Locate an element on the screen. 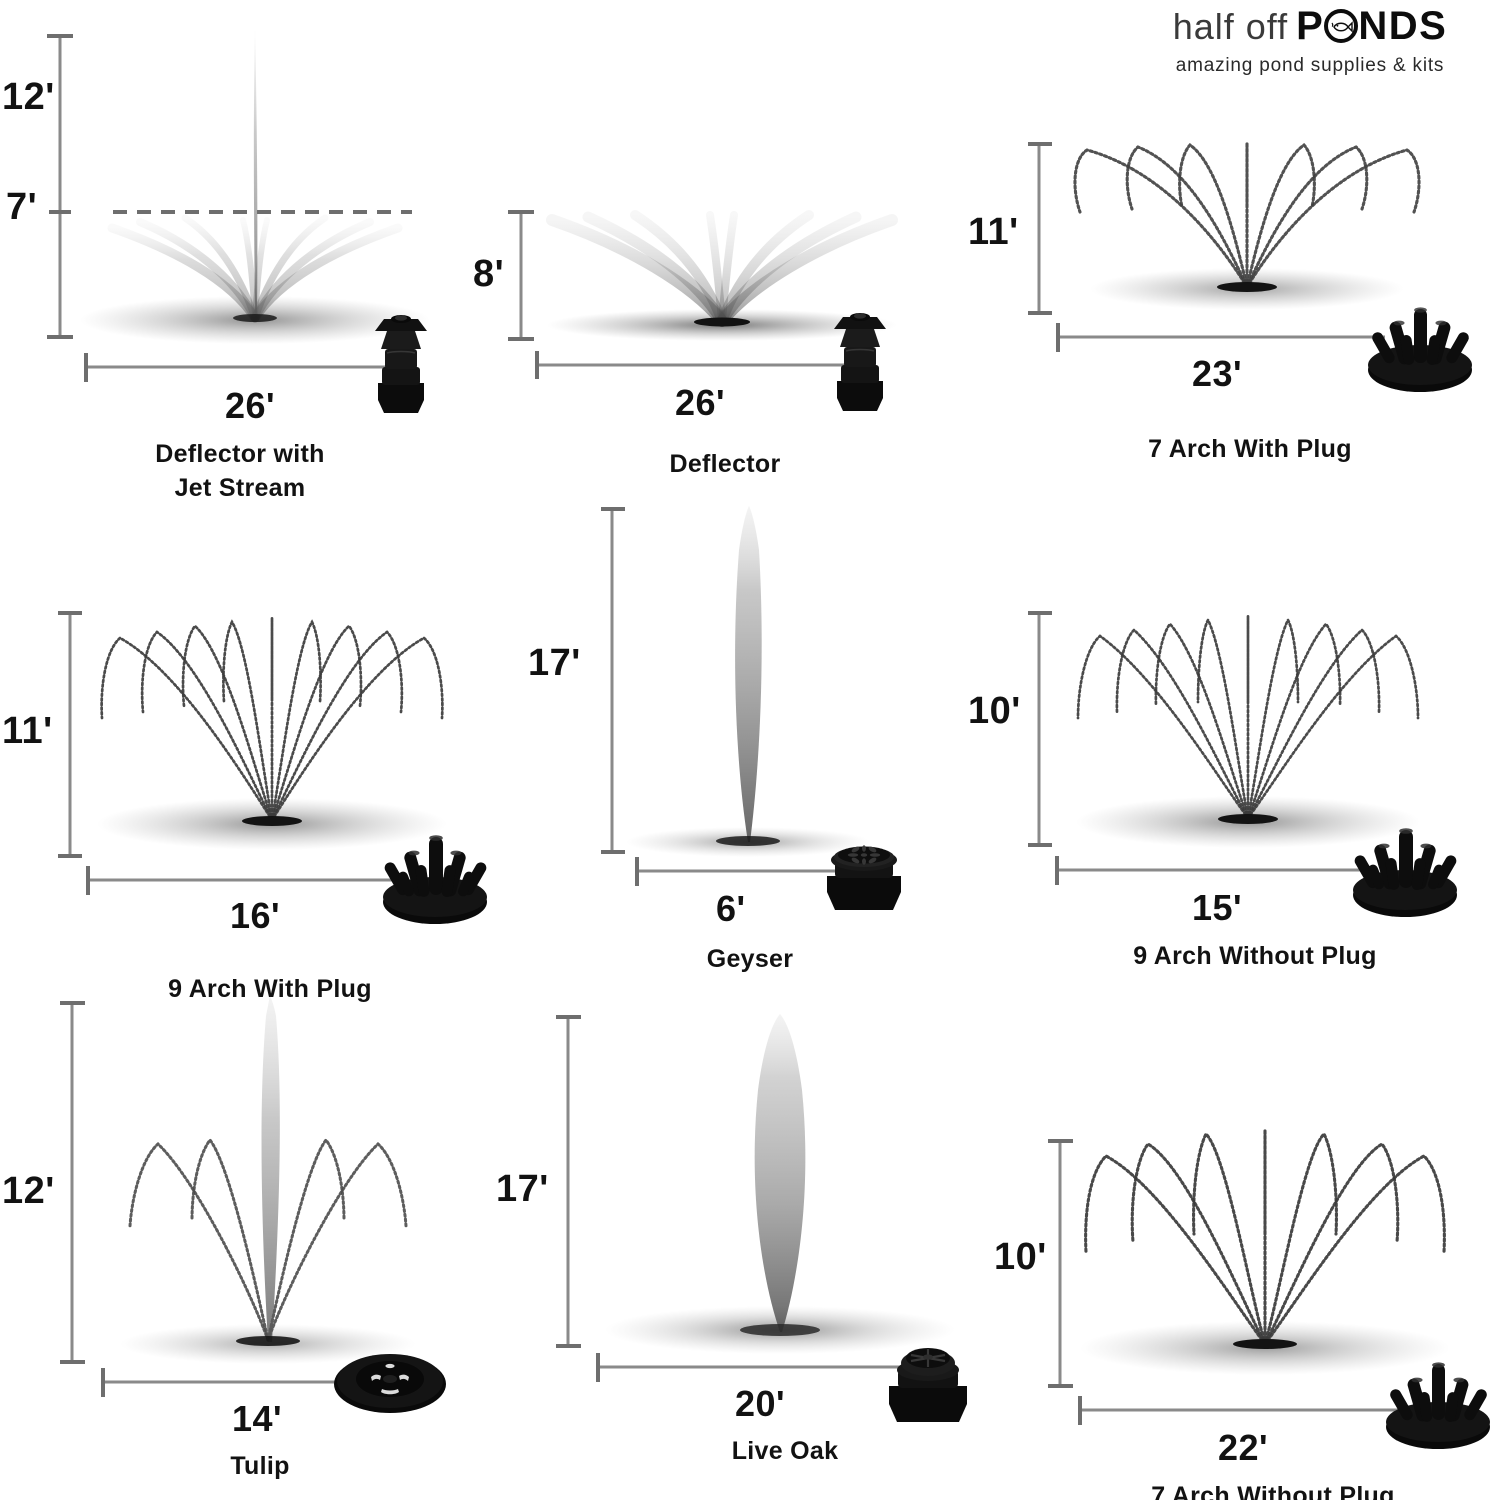  liveoak-nozzle is located at coordinates (928, 1385).